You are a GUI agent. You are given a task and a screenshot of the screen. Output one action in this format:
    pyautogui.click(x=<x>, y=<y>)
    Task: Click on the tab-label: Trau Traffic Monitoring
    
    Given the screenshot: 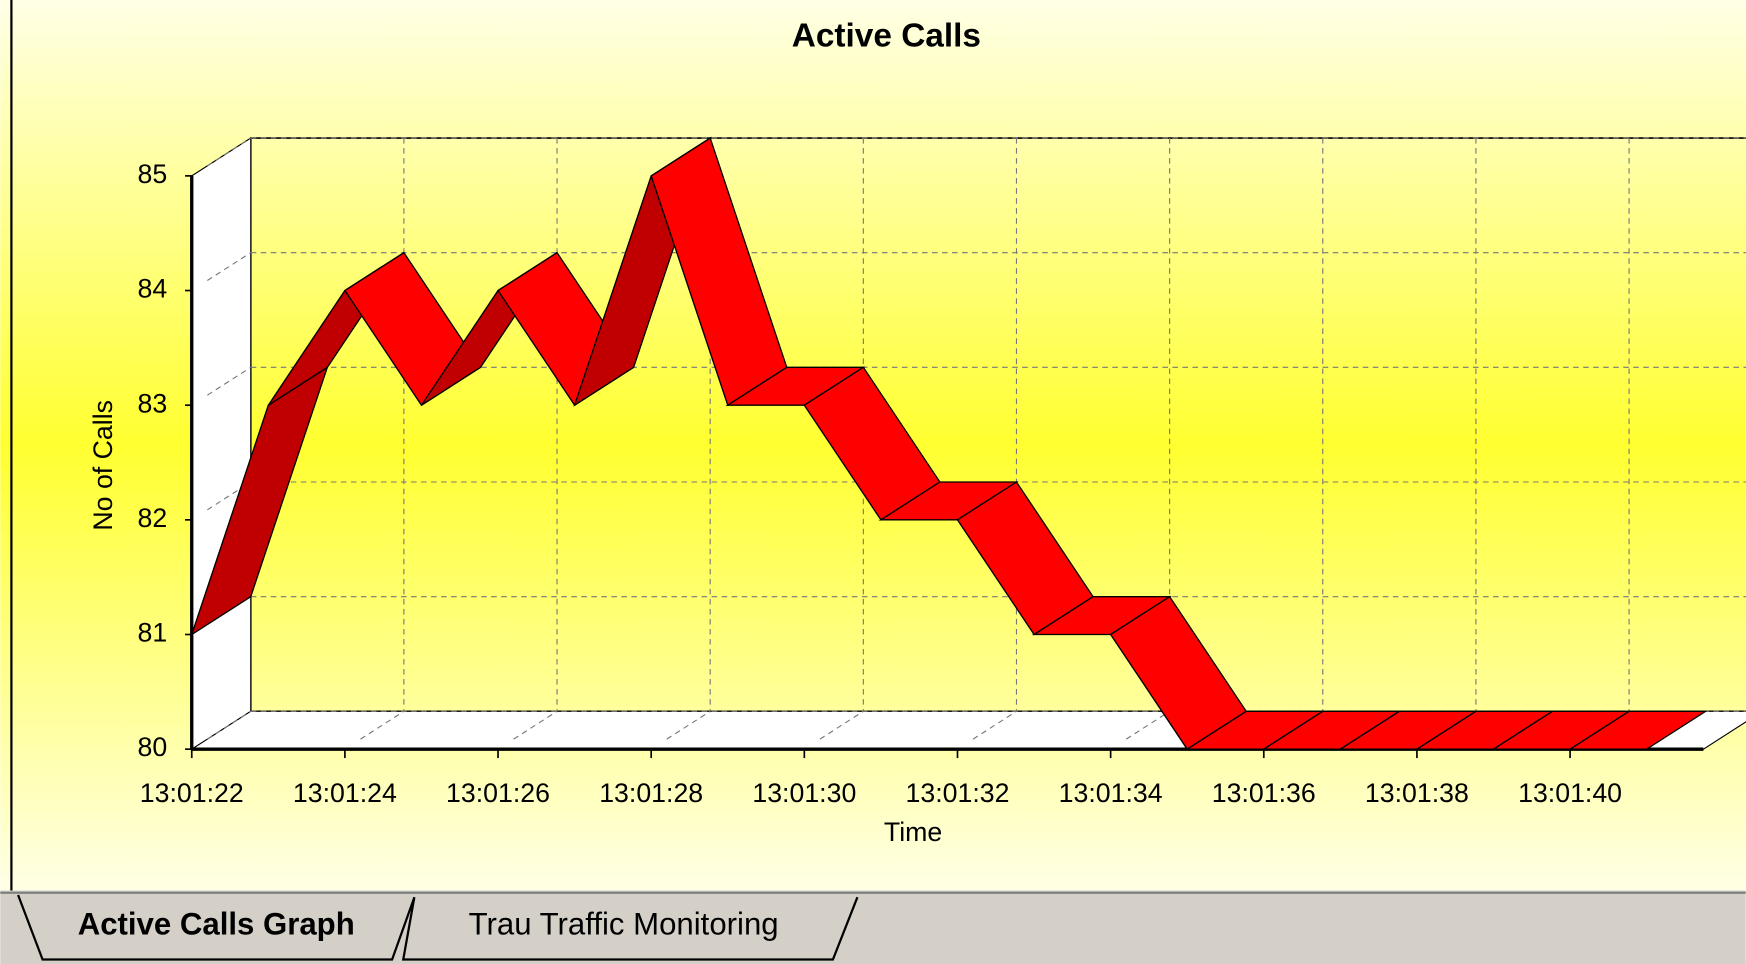 What is the action you would take?
    pyautogui.click(x=624, y=923)
    